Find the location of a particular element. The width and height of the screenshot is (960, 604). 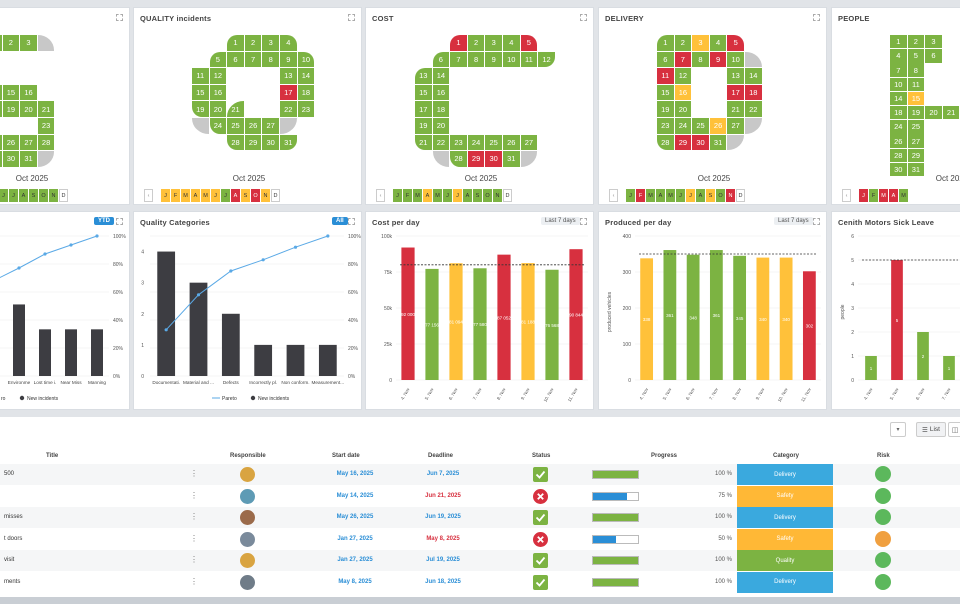

board-view-button: ◫ is located at coordinates (954, 429).